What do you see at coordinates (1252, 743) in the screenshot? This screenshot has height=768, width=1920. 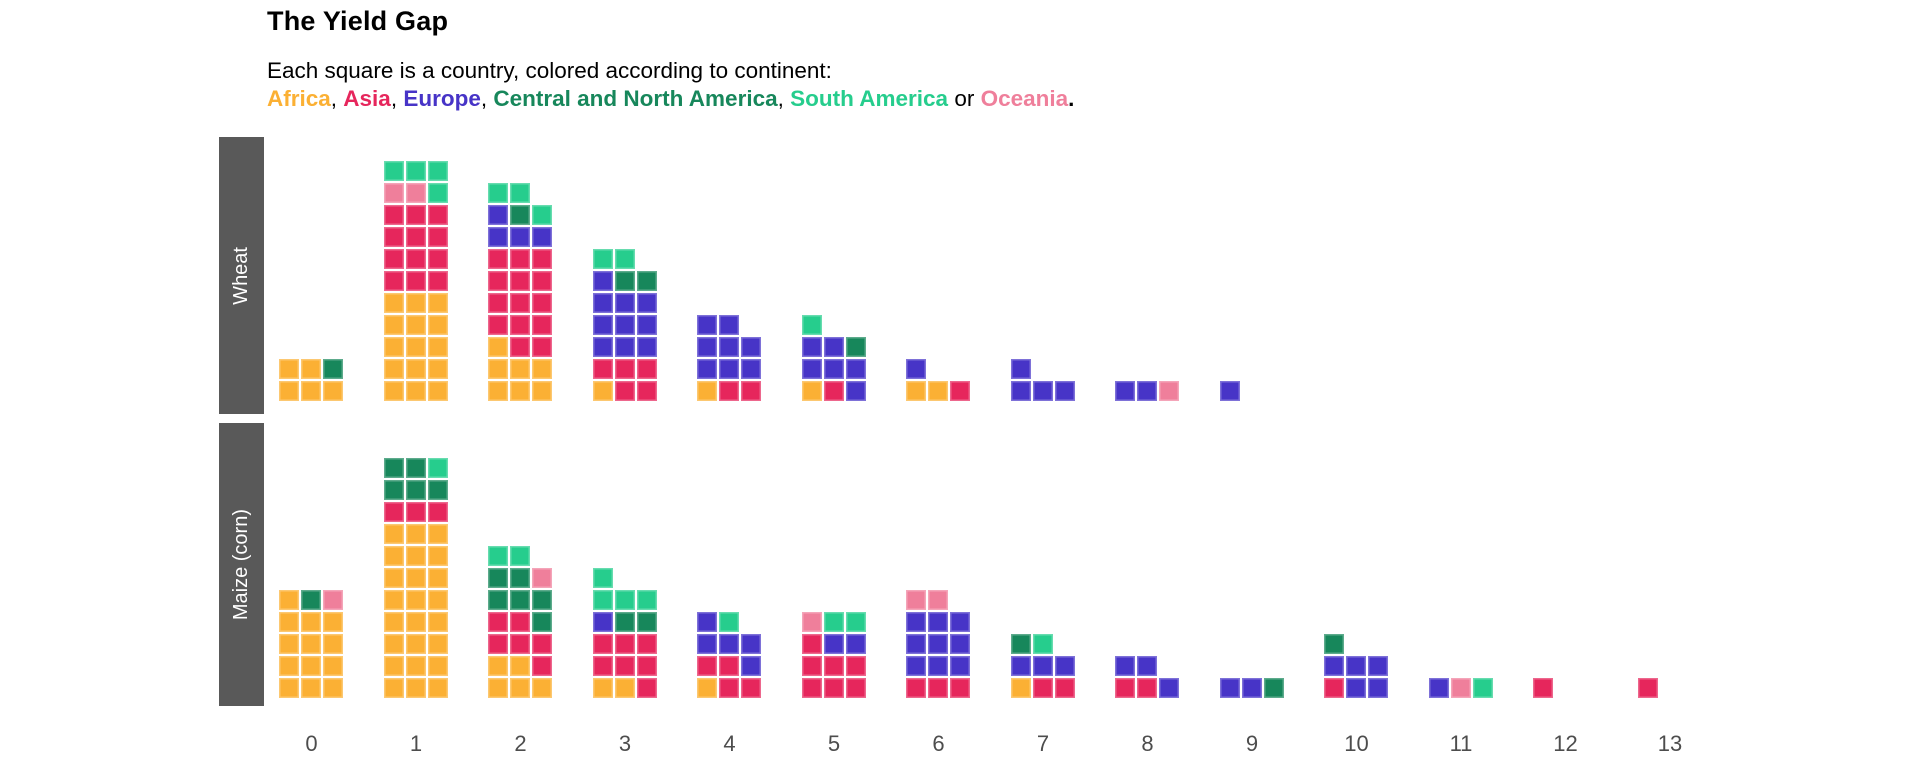 I see `x-tick-label-9: 9` at bounding box center [1252, 743].